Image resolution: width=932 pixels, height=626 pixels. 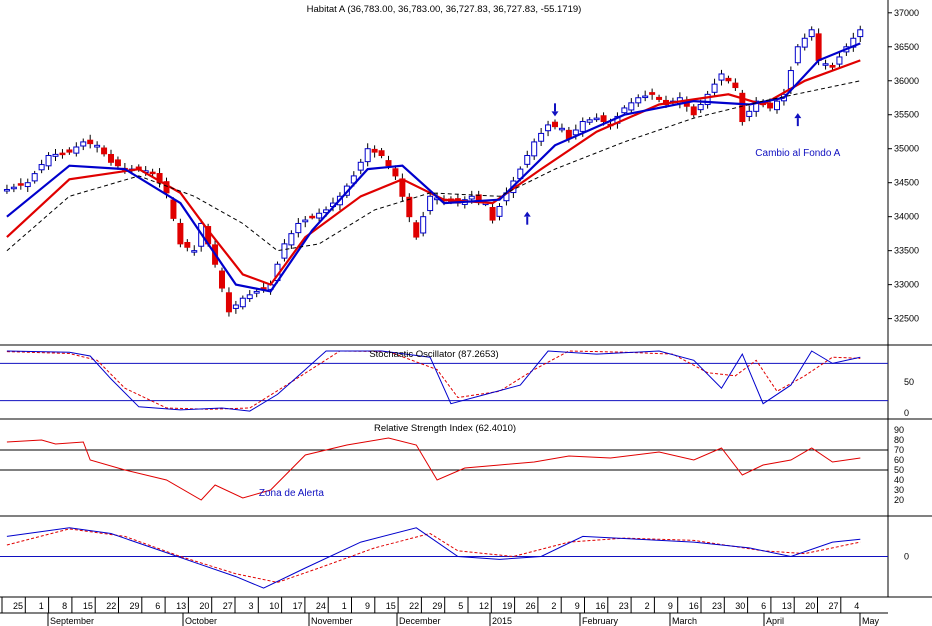 I want to click on oscillator-tick-label: 0, so click(x=906, y=557).